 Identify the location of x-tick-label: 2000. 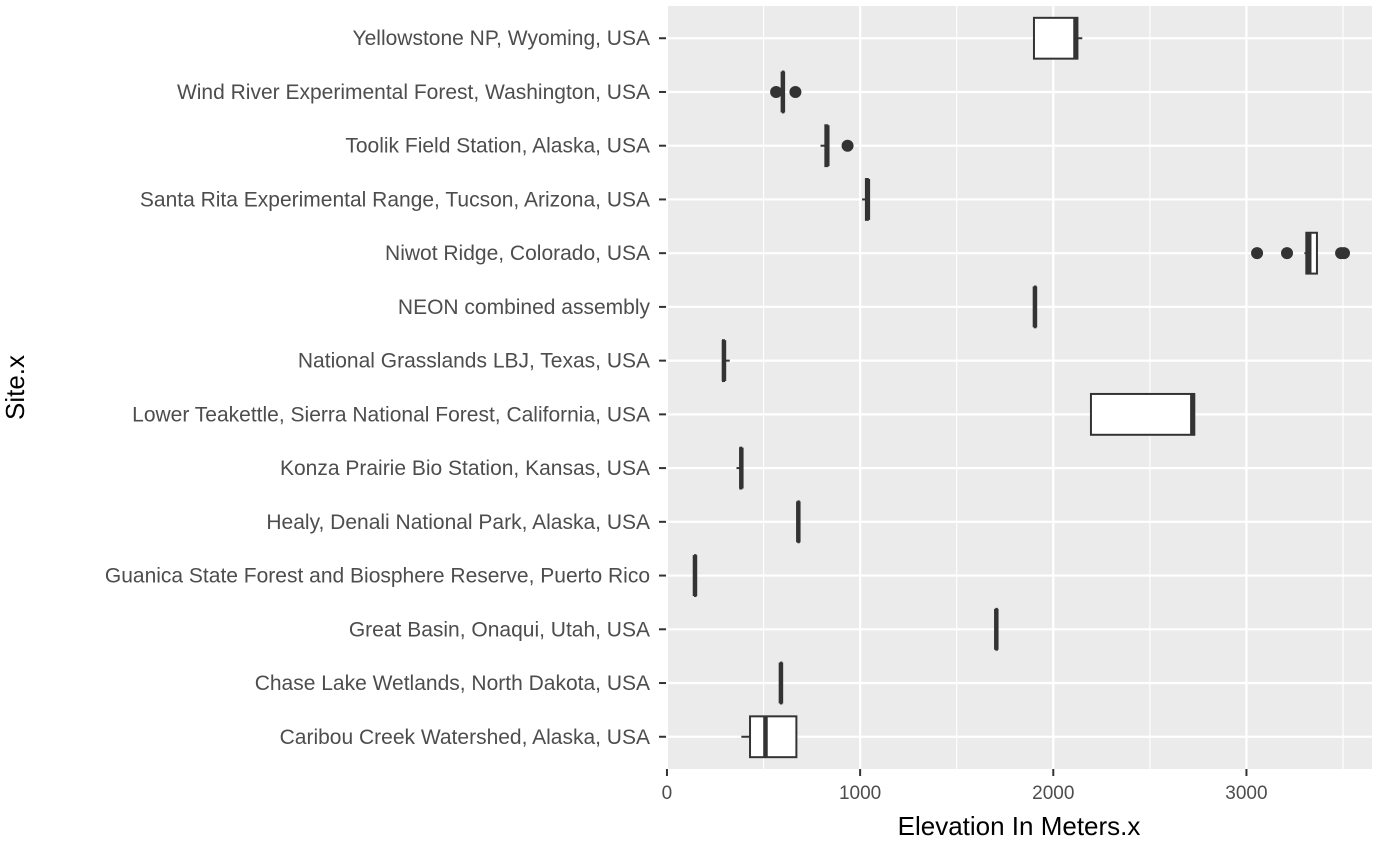
(1053, 793).